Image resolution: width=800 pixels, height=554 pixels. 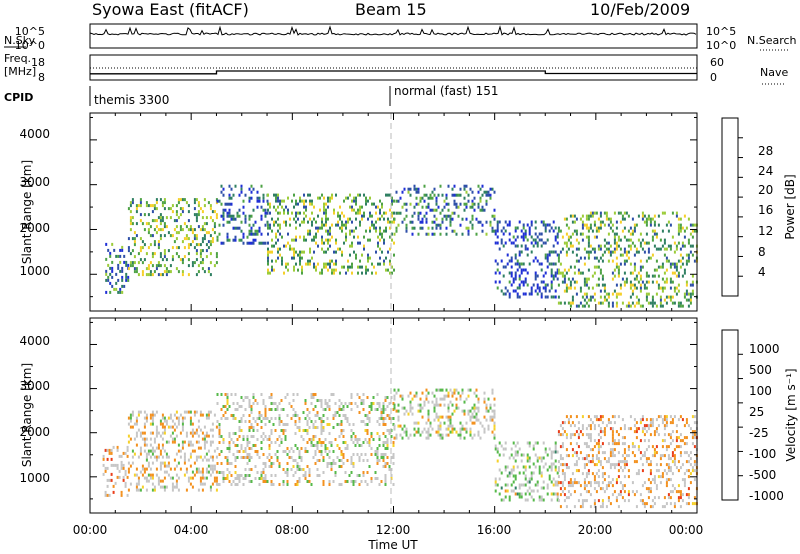 I want to click on nave-label: Nave, so click(x=774, y=72).